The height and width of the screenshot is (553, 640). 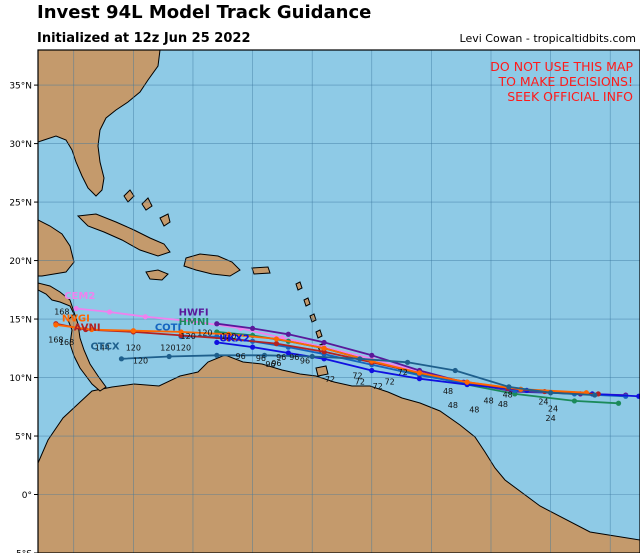 What do you see at coordinates (561, 66) in the screenshot?
I see `warning-line: DO NOT USE THIS MAP` at bounding box center [561, 66].